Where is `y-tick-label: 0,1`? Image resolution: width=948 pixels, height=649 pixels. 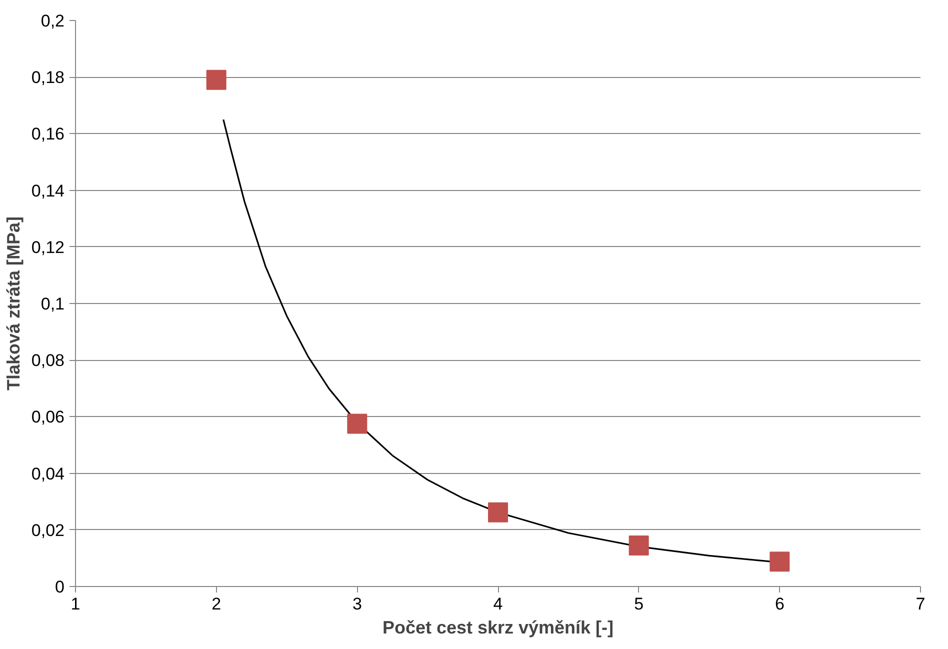
y-tick-label: 0,1 is located at coordinates (52, 304).